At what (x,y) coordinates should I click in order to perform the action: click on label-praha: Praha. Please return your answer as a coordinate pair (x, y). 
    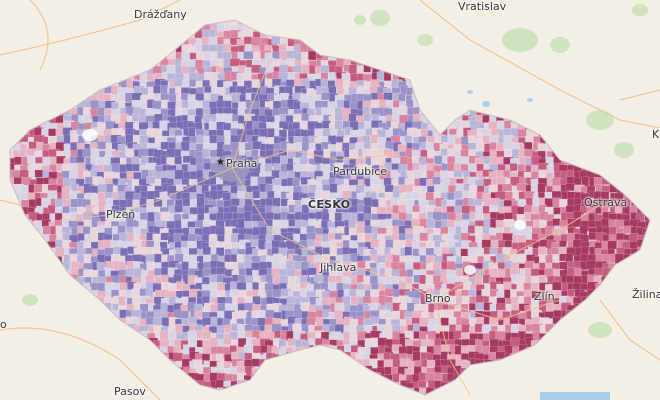
    Looking at the image, I should click on (242, 163).